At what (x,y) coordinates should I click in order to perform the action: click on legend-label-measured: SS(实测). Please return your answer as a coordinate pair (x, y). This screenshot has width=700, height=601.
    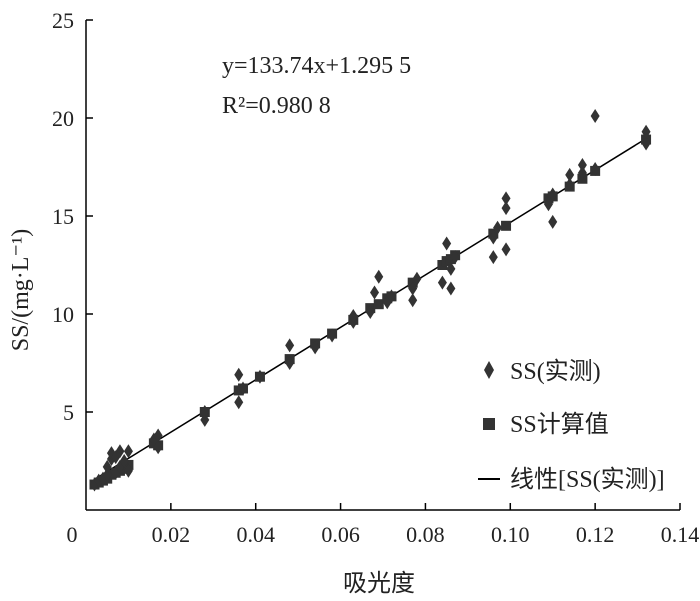
    Looking at the image, I should click on (555, 371).